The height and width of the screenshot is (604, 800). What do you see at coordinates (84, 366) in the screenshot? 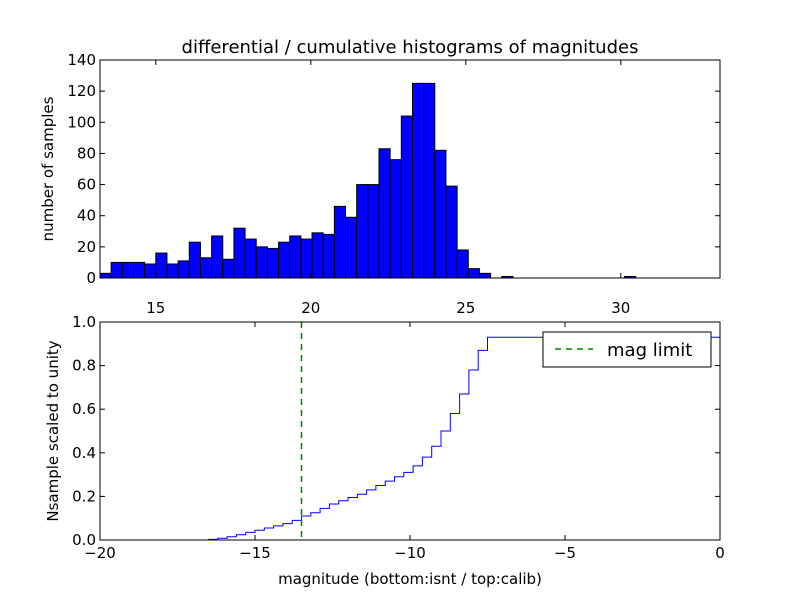
I see `y-tick-label: 0.8` at bounding box center [84, 366].